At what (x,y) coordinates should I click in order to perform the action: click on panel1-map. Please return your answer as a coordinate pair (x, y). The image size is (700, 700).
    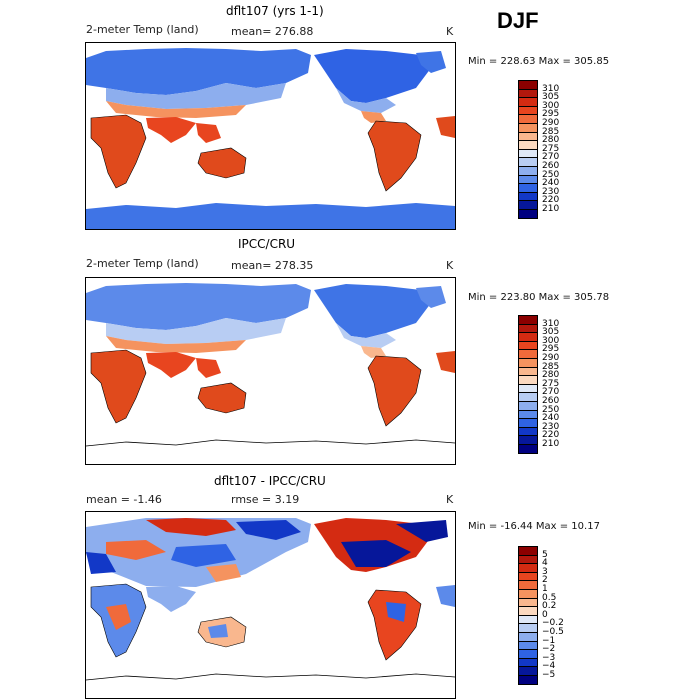
    Looking at the image, I should click on (270, 136).